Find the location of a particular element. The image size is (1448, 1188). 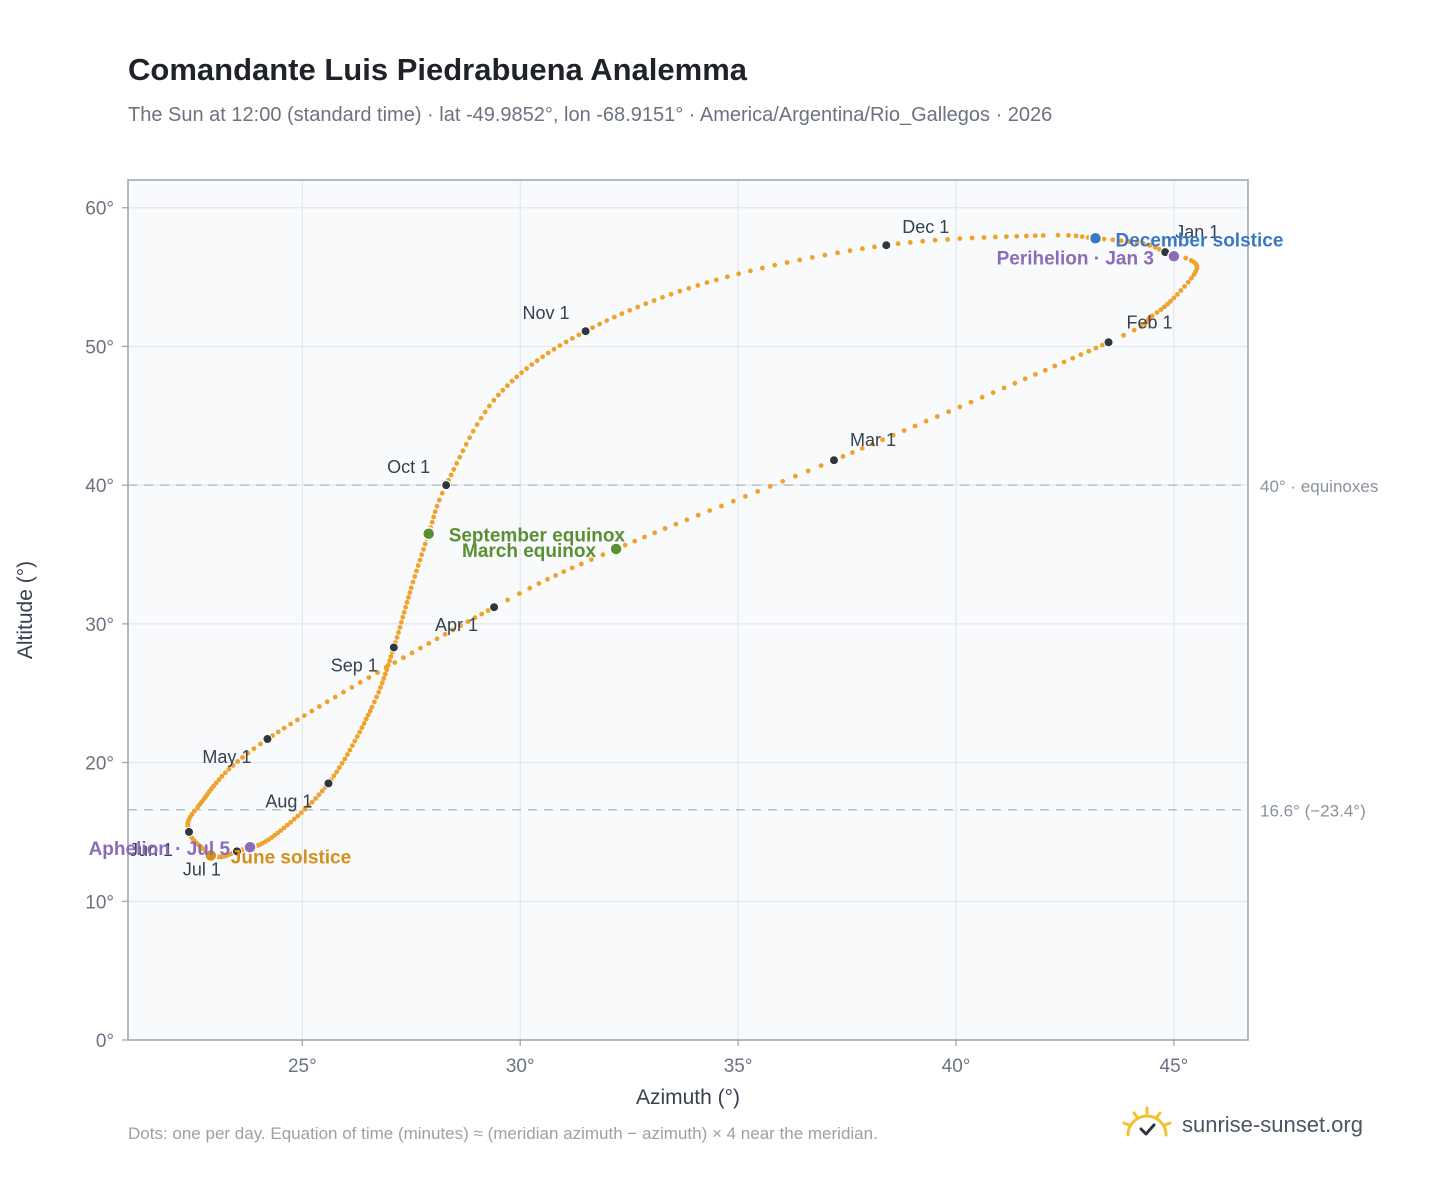

month-marker-label: Apr 1 is located at coordinates (456, 625).